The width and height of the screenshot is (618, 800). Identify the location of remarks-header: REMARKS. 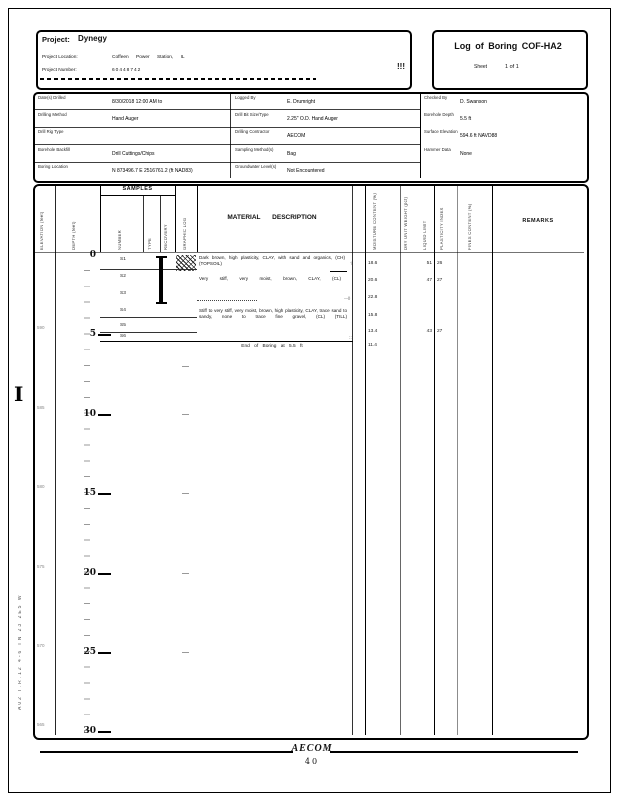
(538, 221).